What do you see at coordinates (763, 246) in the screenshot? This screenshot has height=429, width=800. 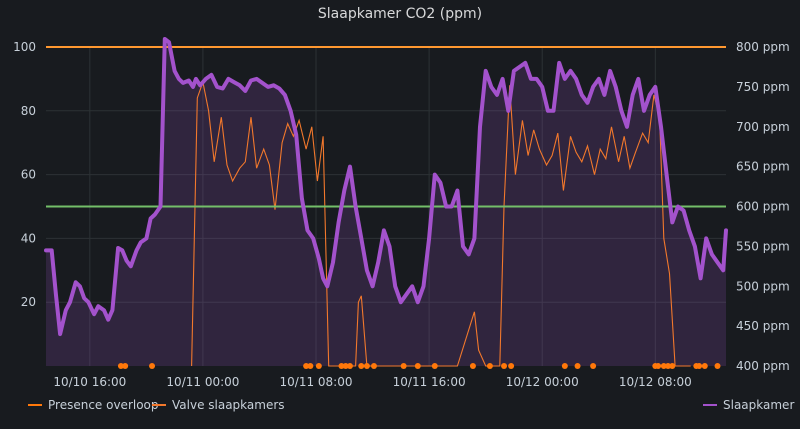 I see `right-tick-label: 550 ppm` at bounding box center [763, 246].